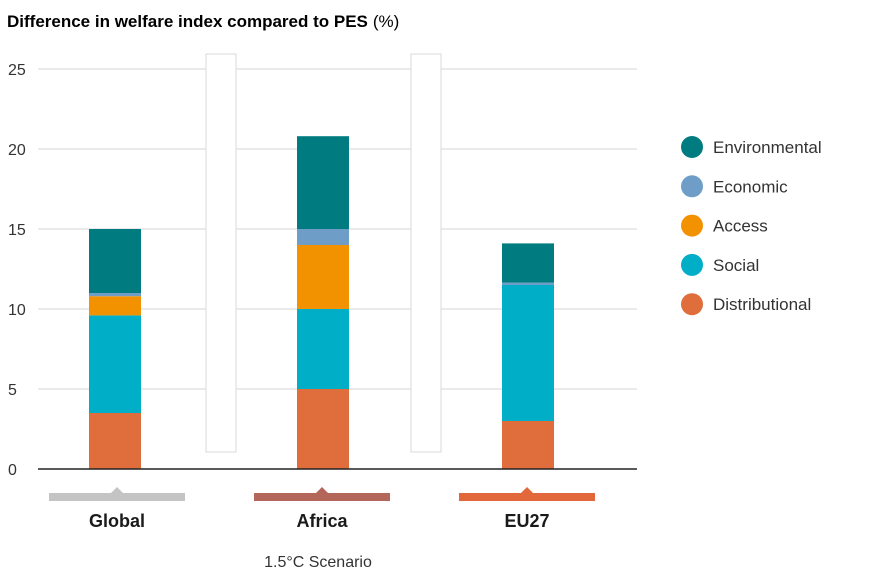 Image resolution: width=870 pixels, height=588 pixels. What do you see at coordinates (692, 186) in the screenshot?
I see `legend-swatch-economic` at bounding box center [692, 186].